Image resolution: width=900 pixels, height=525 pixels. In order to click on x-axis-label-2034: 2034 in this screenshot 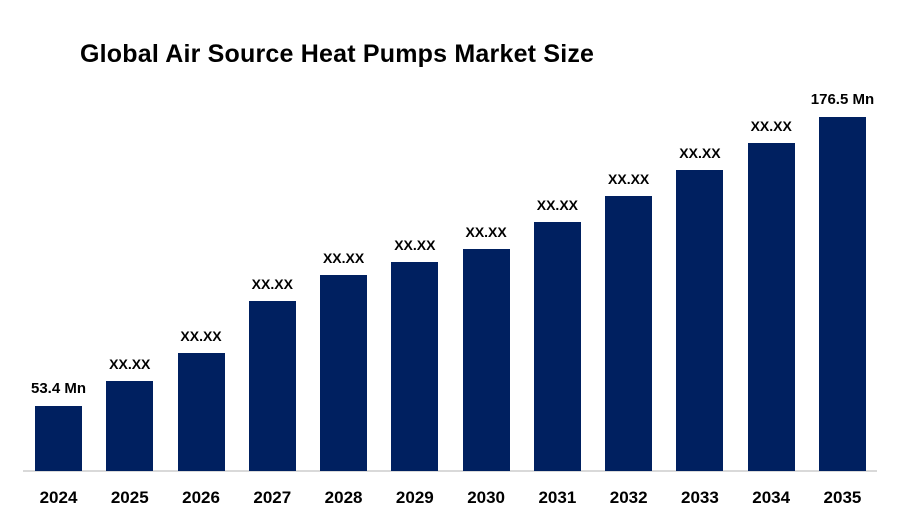, I will do `click(771, 497)`.